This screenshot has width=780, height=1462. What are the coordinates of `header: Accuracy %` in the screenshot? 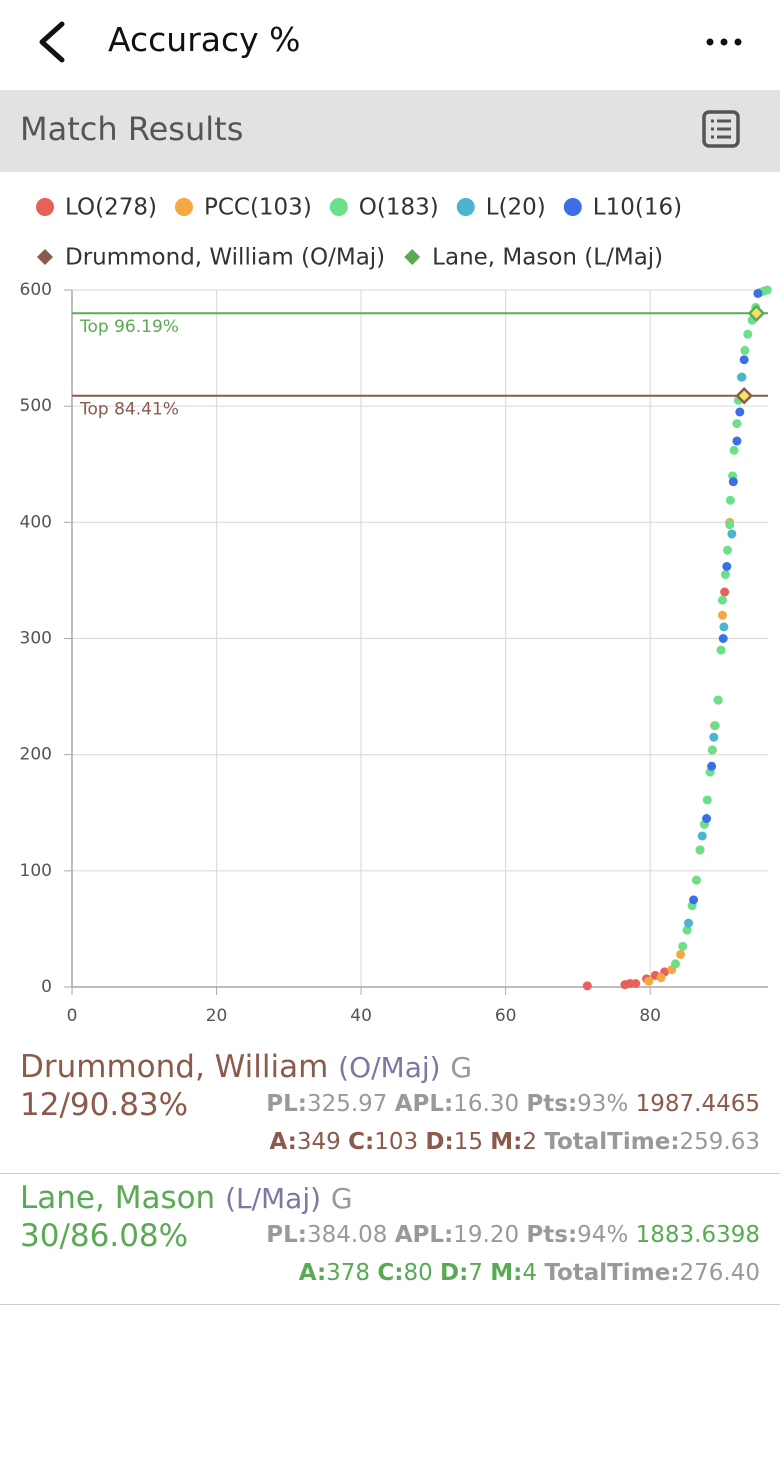 It's located at (390, 45).